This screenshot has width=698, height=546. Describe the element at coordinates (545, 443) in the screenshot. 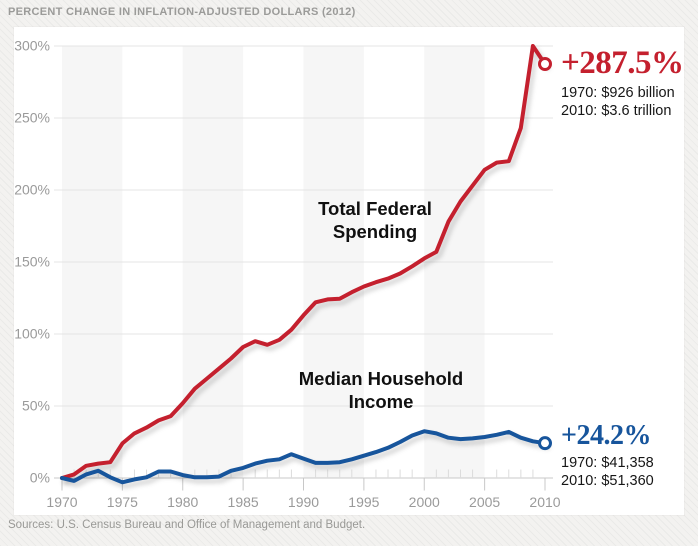

I see `income-endpoint-marker` at that location.